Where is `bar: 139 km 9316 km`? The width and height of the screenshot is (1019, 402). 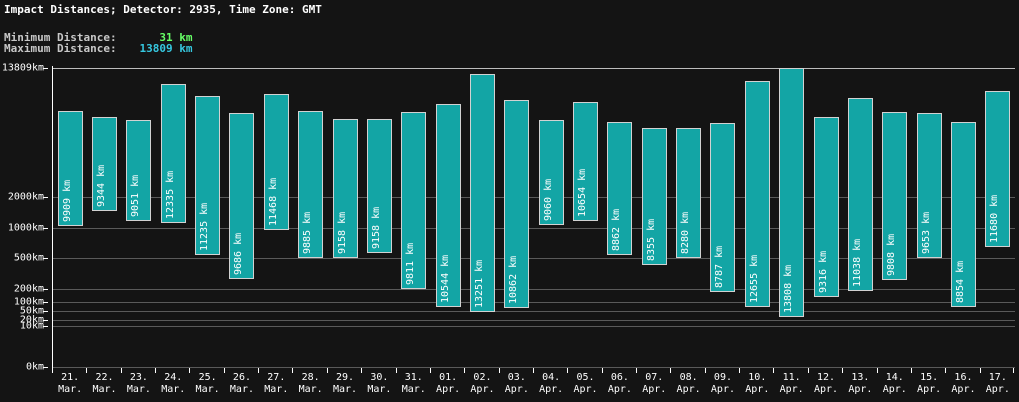 bar: 139 km 9316 km is located at coordinates (826, 207).